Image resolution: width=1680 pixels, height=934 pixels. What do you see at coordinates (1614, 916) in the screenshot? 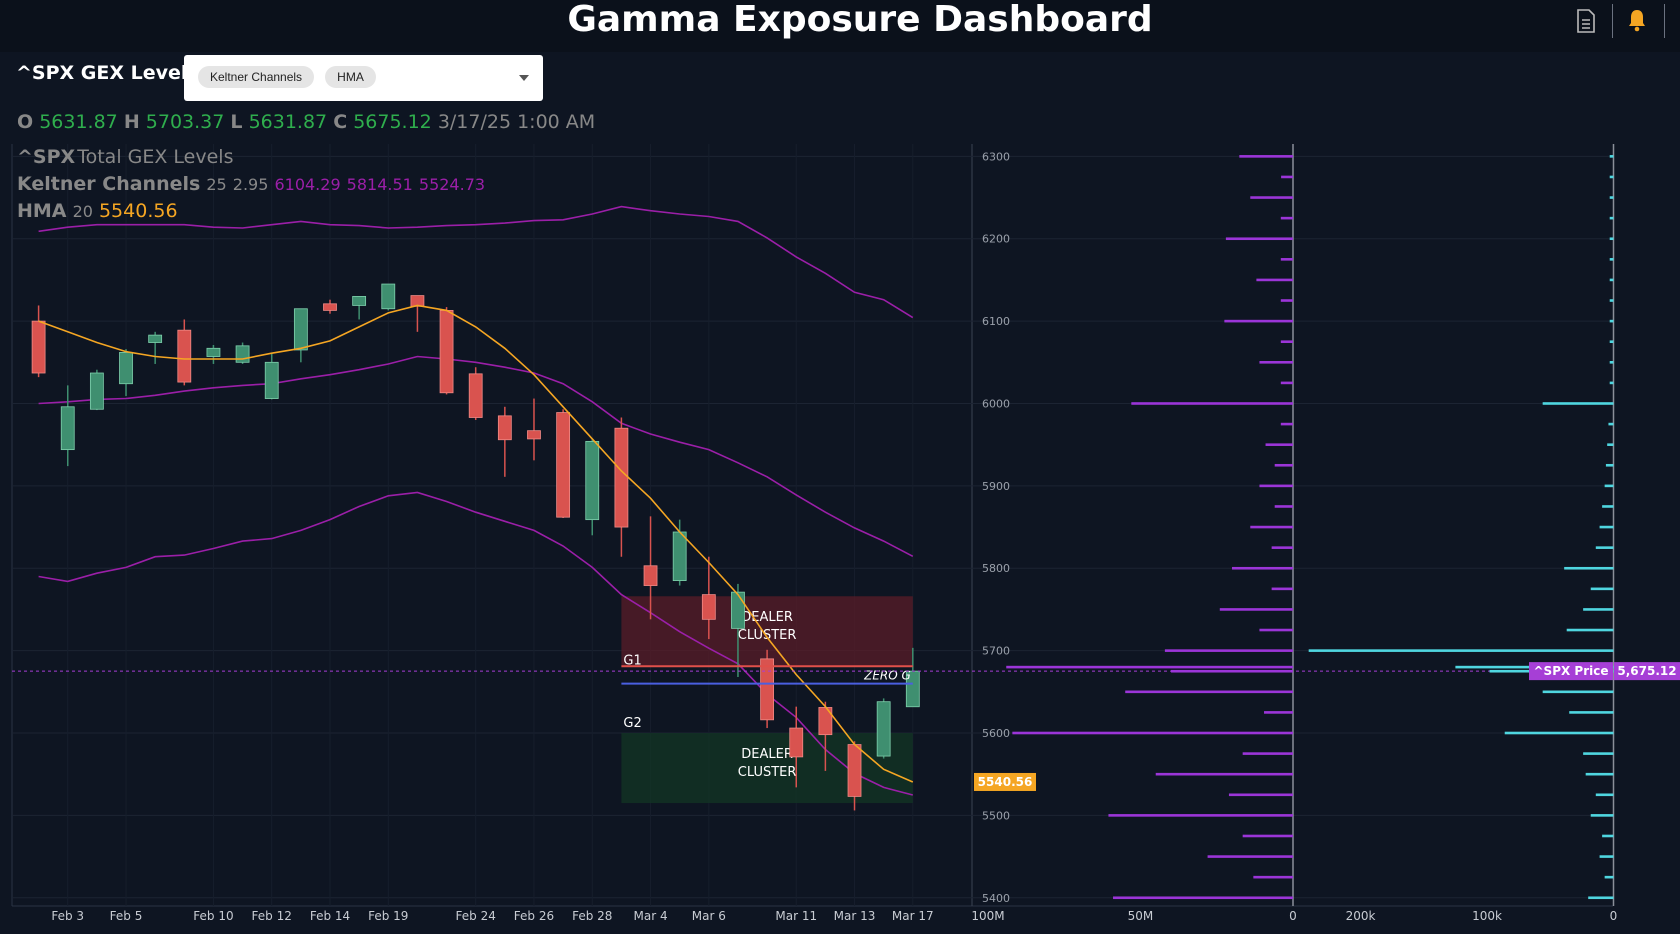
I see `x-tick-label: 0` at bounding box center [1614, 916].